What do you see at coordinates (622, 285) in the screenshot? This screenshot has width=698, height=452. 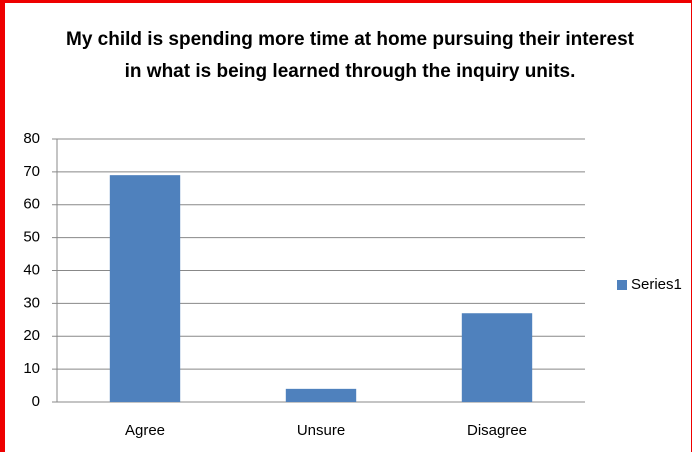 I see `legend-swatch` at bounding box center [622, 285].